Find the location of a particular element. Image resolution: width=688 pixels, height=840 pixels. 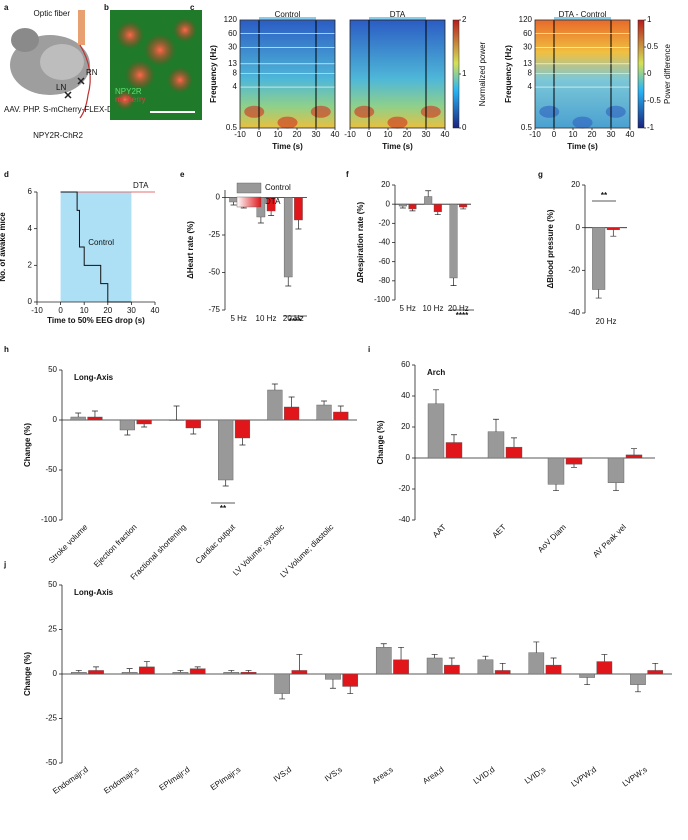

y-tick-label: 8 is located at coordinates (530, 72).